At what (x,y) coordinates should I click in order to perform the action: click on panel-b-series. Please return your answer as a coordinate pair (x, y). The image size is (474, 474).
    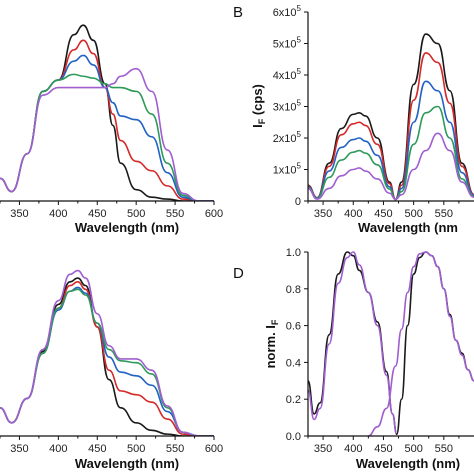
    Looking at the image, I should click on (391, 117).